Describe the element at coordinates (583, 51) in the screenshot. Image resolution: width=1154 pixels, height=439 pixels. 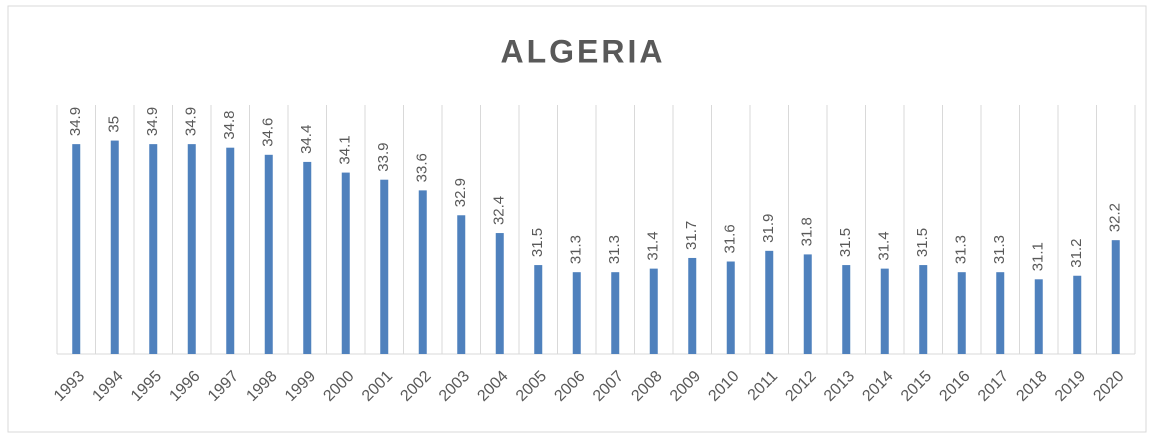
I see `chart-title: ALGERIA` at that location.